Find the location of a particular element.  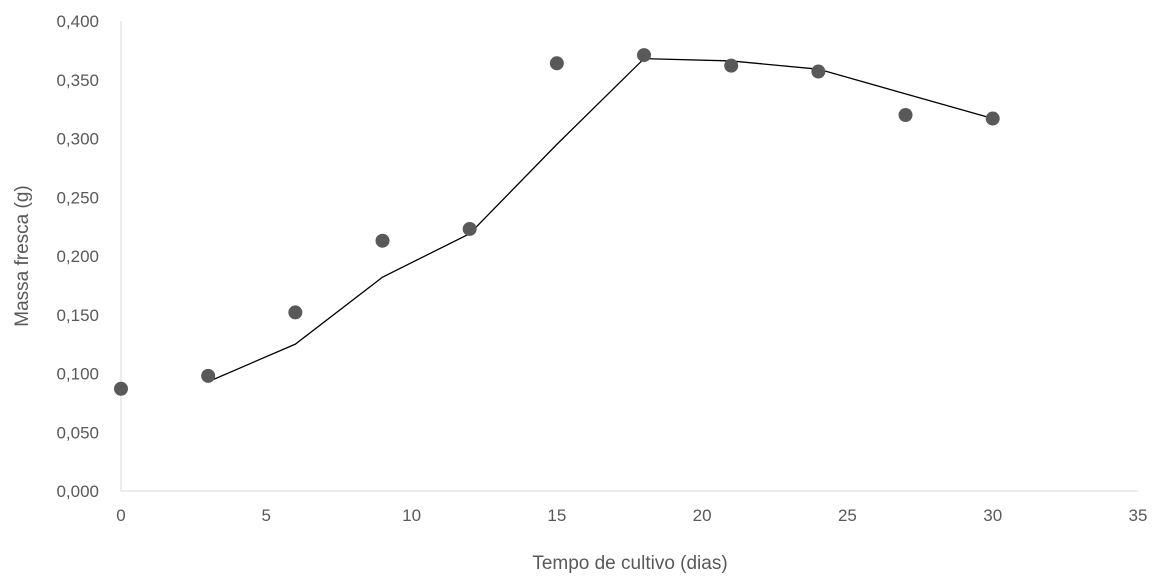

x-tick-label: 5 is located at coordinates (266, 515).